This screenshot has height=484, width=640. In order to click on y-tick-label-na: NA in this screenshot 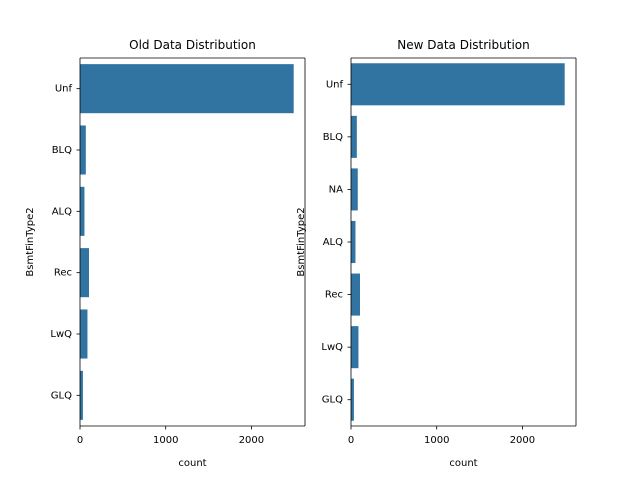, I will do `click(336, 189)`.